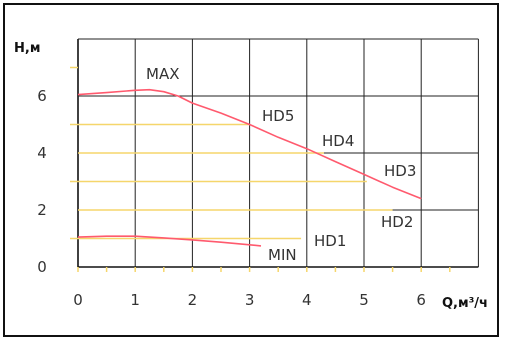 This screenshot has width=505, height=343. What do you see at coordinates (330, 241) in the screenshot?
I see `curve-label-hd1: HD1` at bounding box center [330, 241].